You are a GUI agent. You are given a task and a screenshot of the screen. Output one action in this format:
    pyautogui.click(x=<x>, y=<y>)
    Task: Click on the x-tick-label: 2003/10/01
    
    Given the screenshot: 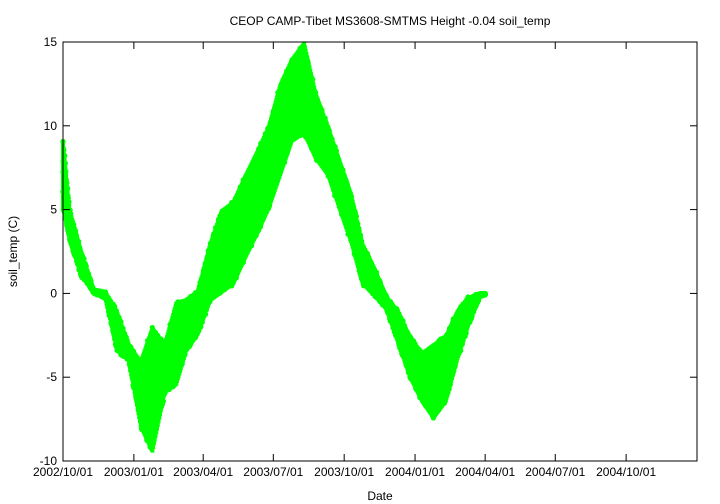 What is the action you would take?
    pyautogui.click(x=344, y=472)
    